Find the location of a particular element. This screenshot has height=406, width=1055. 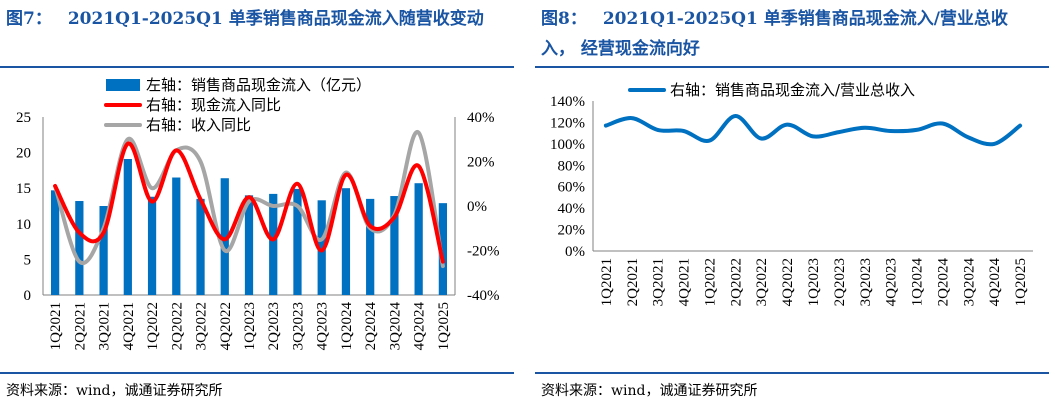

right-figure-title-text: 2021Q1-2025Q1 单季销售商品现金流入/营业总收入， 经营现金流向好 is located at coordinates (774, 34).